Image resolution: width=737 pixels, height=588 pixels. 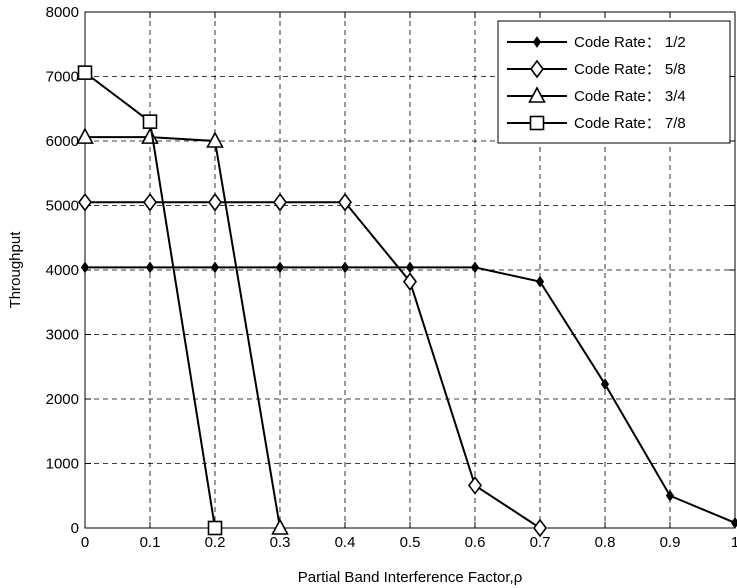 What do you see at coordinates (537, 123) in the screenshot?
I see `legend-marker-square` at bounding box center [537, 123].